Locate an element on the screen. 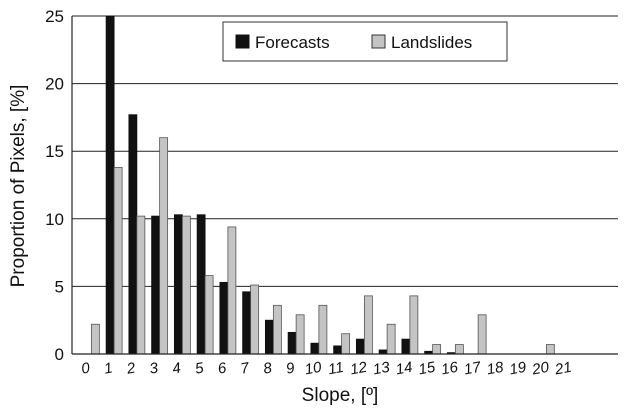 This screenshot has width=626, height=408. y-tick-labels: 0 5 10 15 20 25 is located at coordinates (54, 185).